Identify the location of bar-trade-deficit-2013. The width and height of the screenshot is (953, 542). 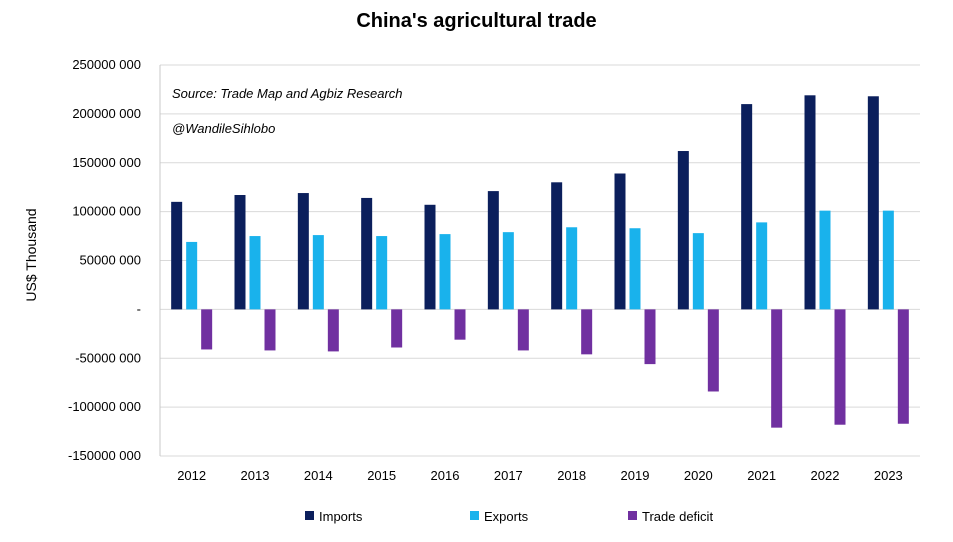
(270, 330).